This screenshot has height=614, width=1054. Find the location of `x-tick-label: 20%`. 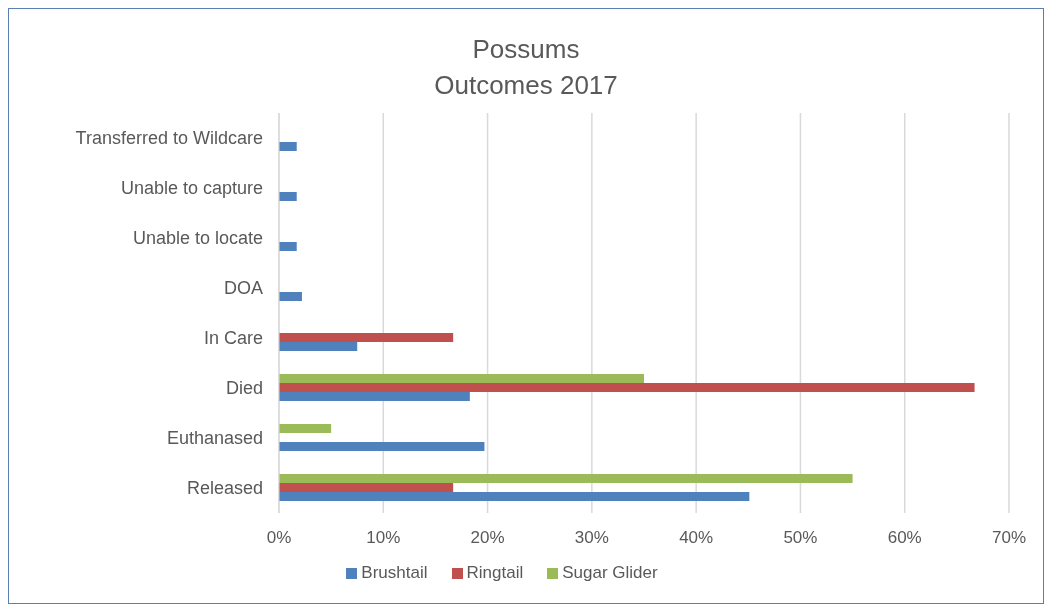

x-tick-label: 20% is located at coordinates (487, 538).